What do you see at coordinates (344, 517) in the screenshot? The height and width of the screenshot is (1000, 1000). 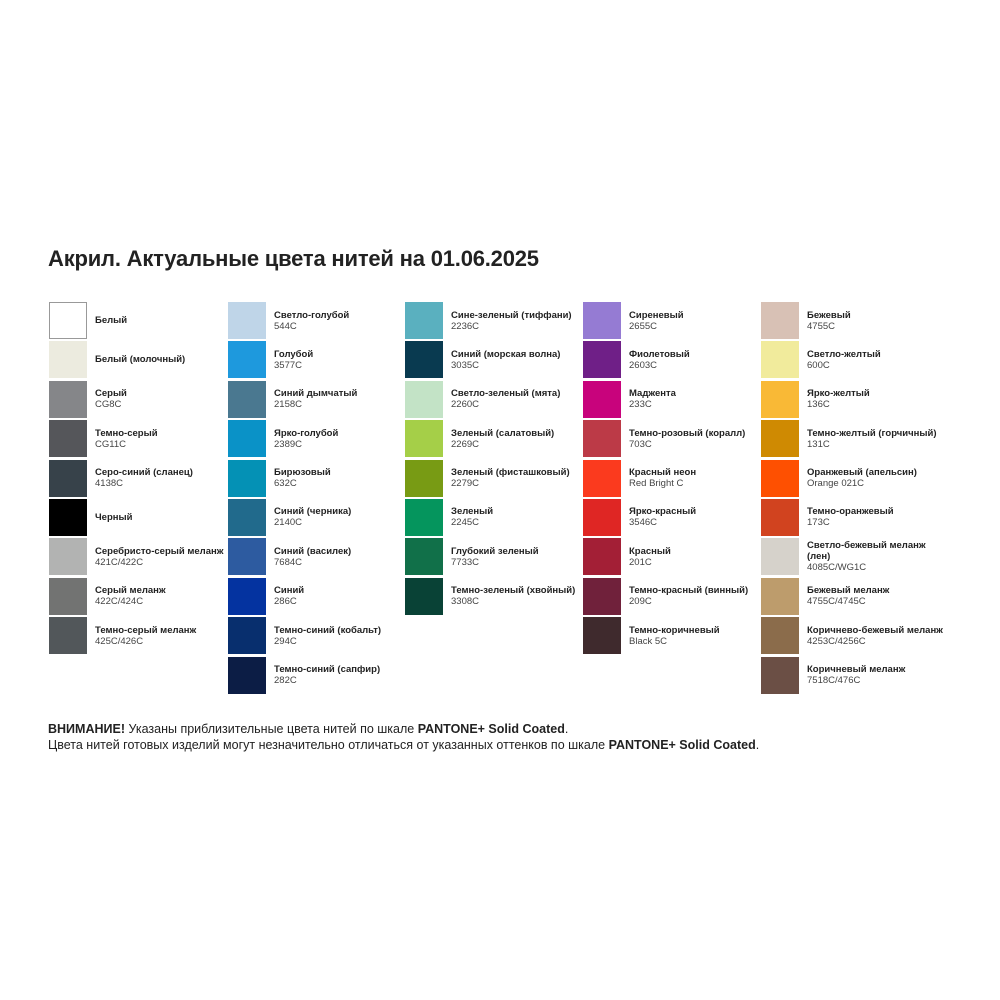 I see `color-label: Синий (черника) 2140C` at bounding box center [344, 517].